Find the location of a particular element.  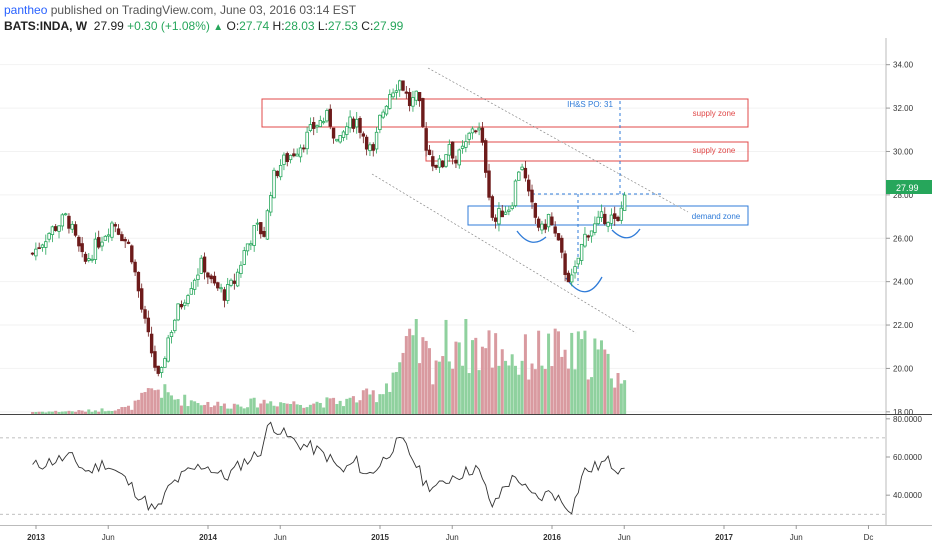

channel-upper-line is located at coordinates (558, 140).